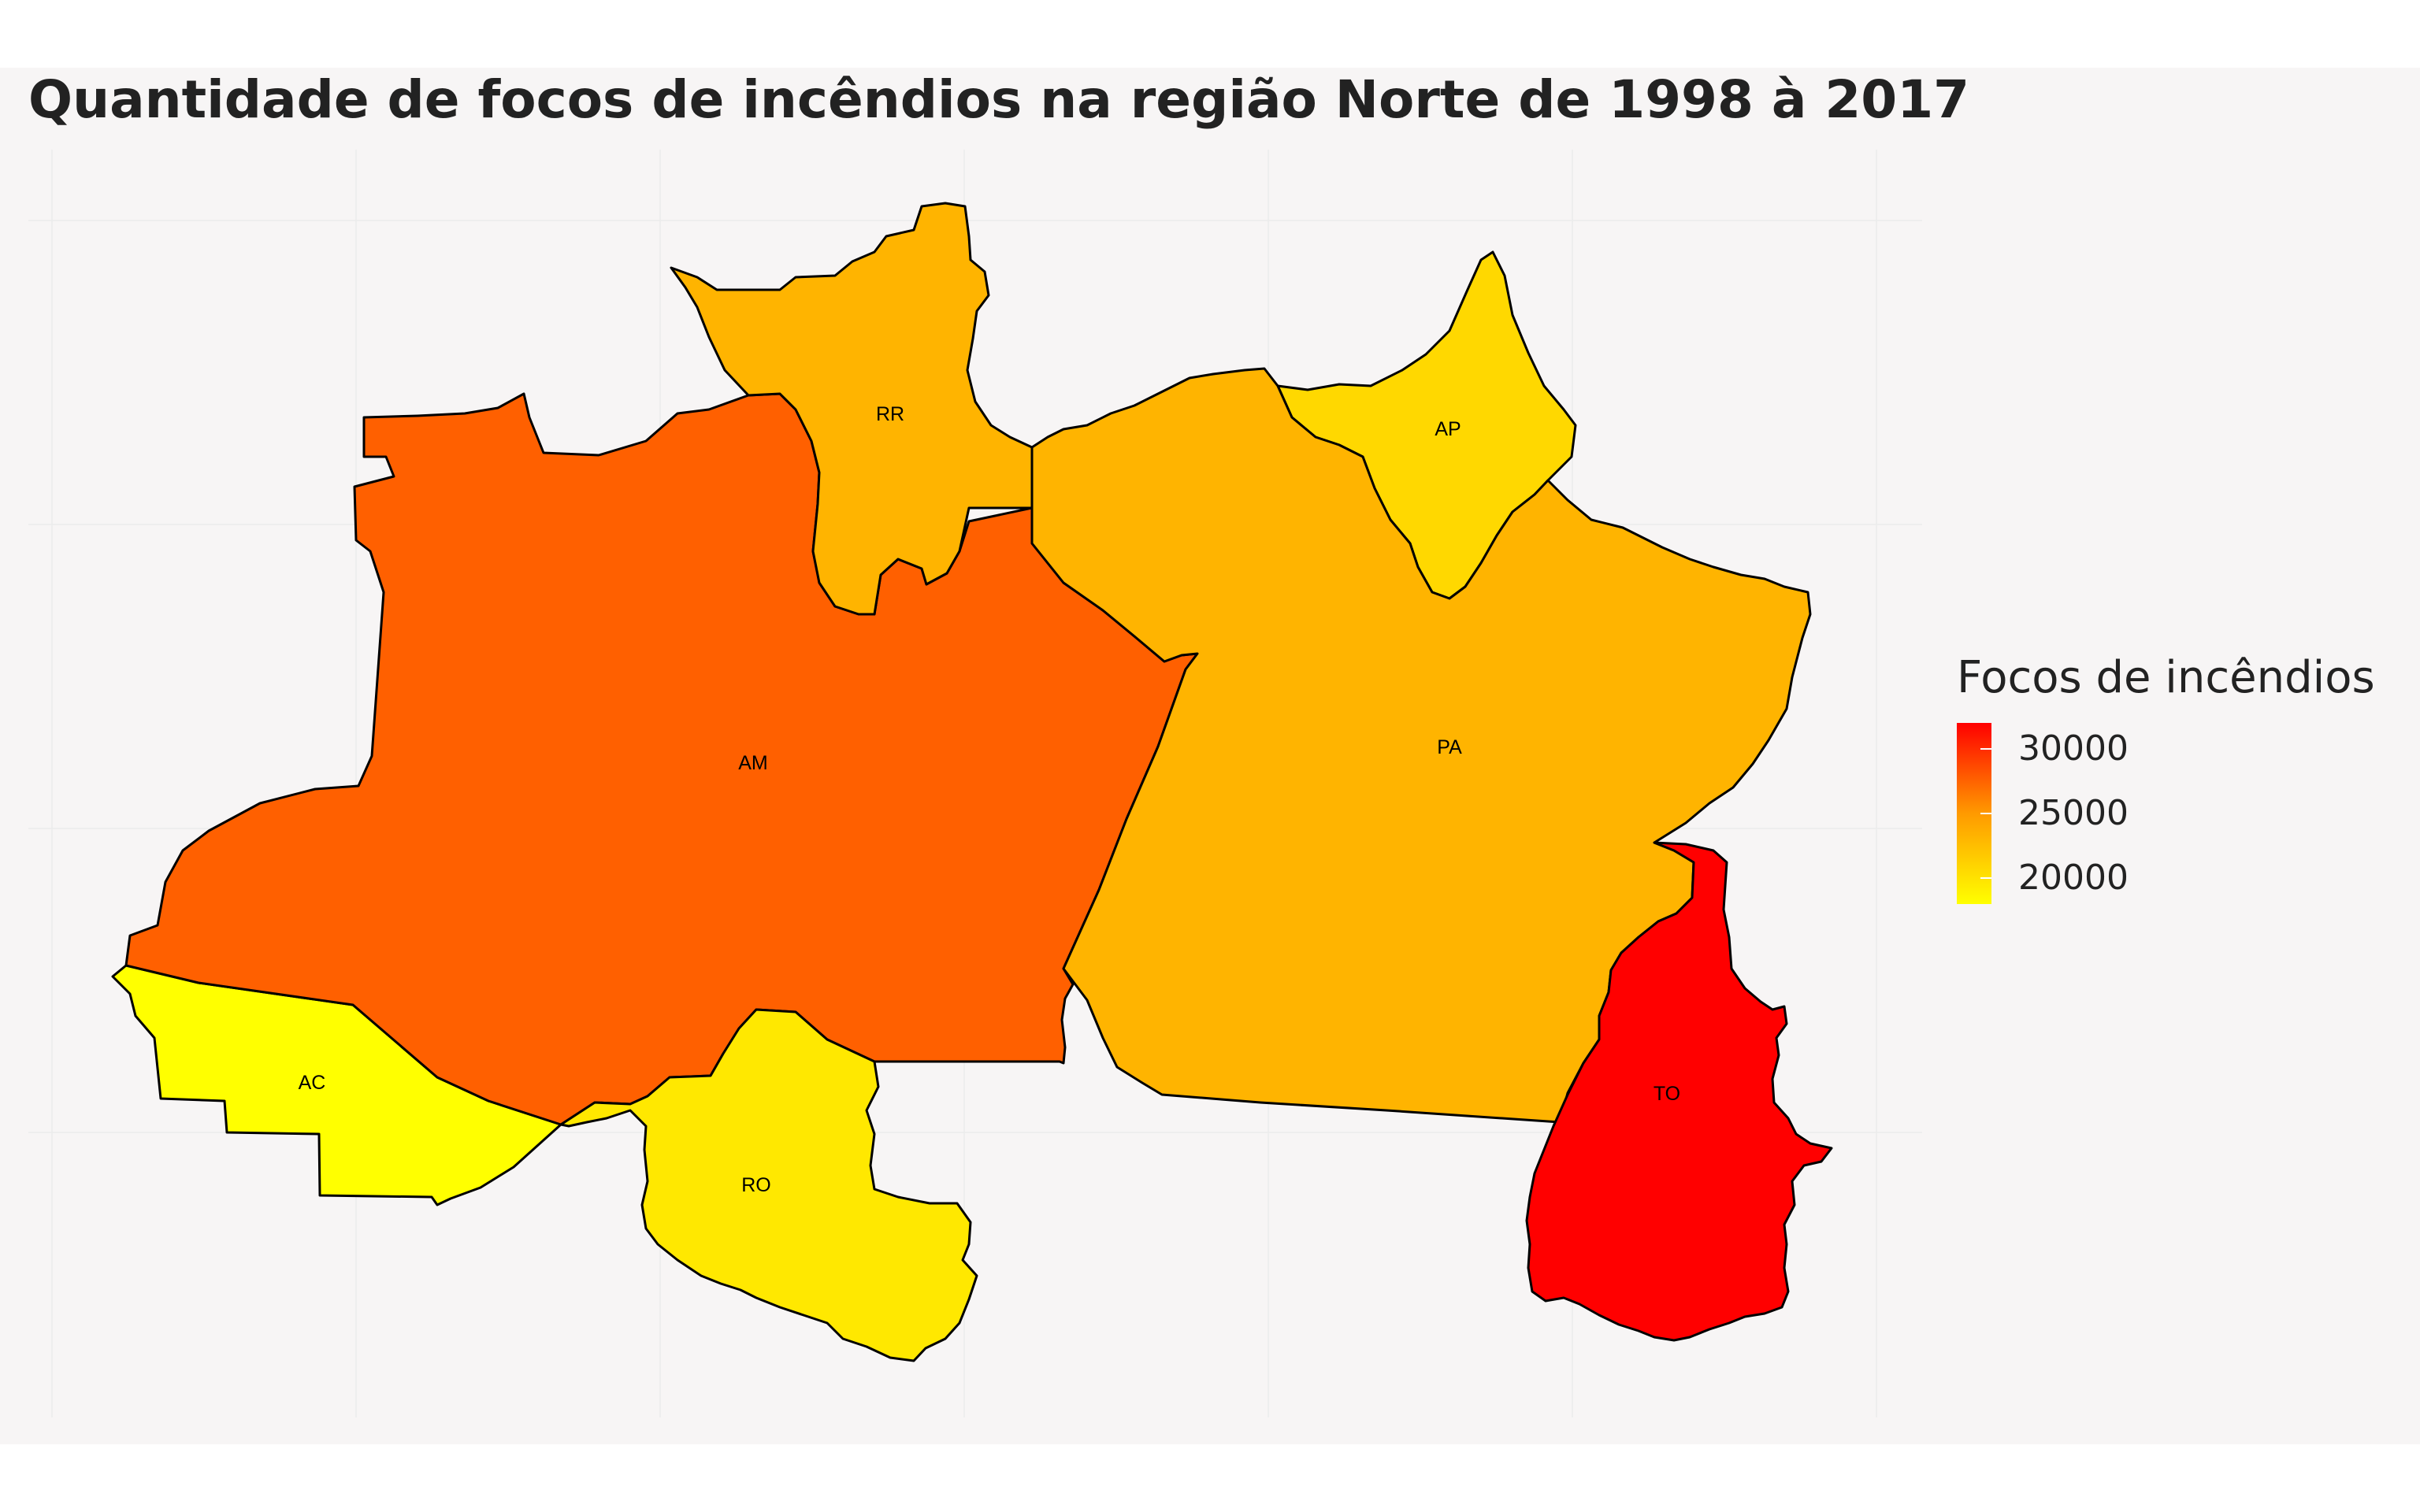  What do you see at coordinates (312, 1083) in the screenshot?
I see `region-label-AC: AC` at bounding box center [312, 1083].